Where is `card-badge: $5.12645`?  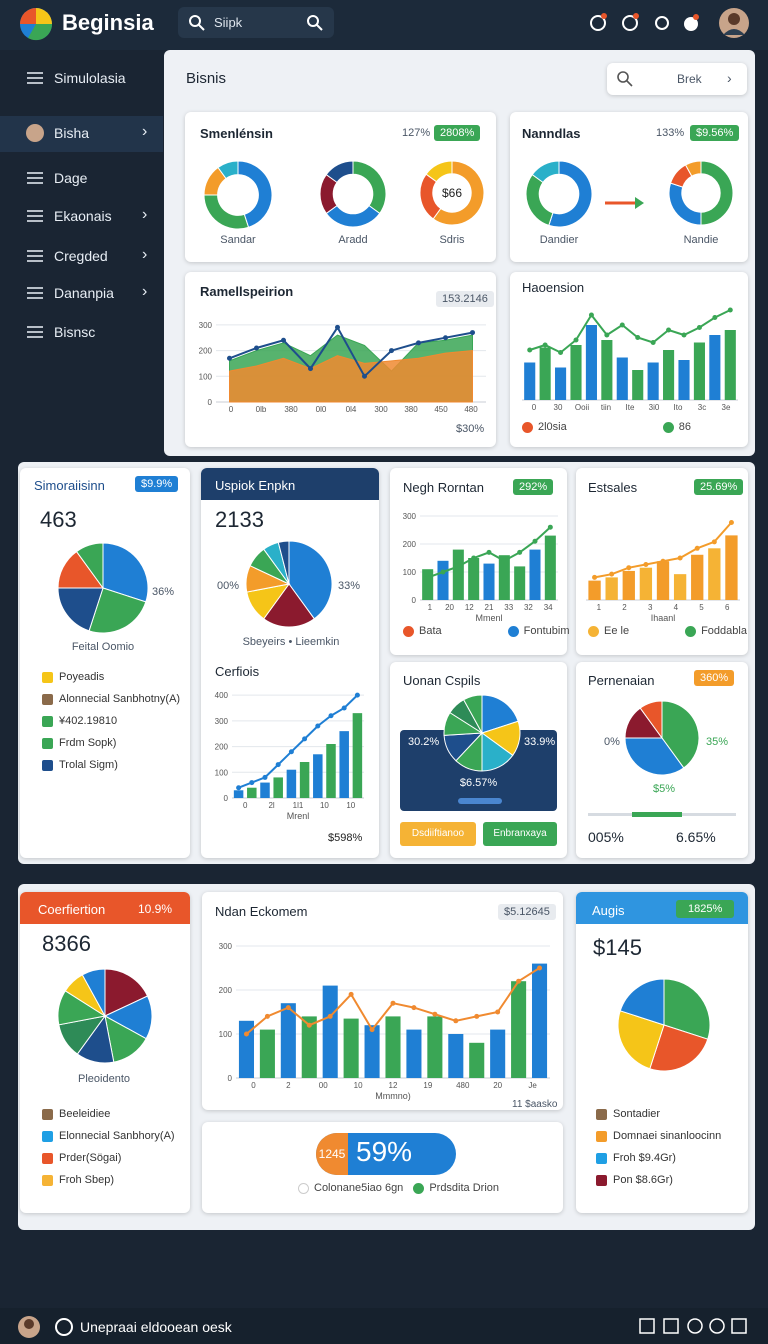
card-badge: $5.12645 is located at coordinates (527, 912).